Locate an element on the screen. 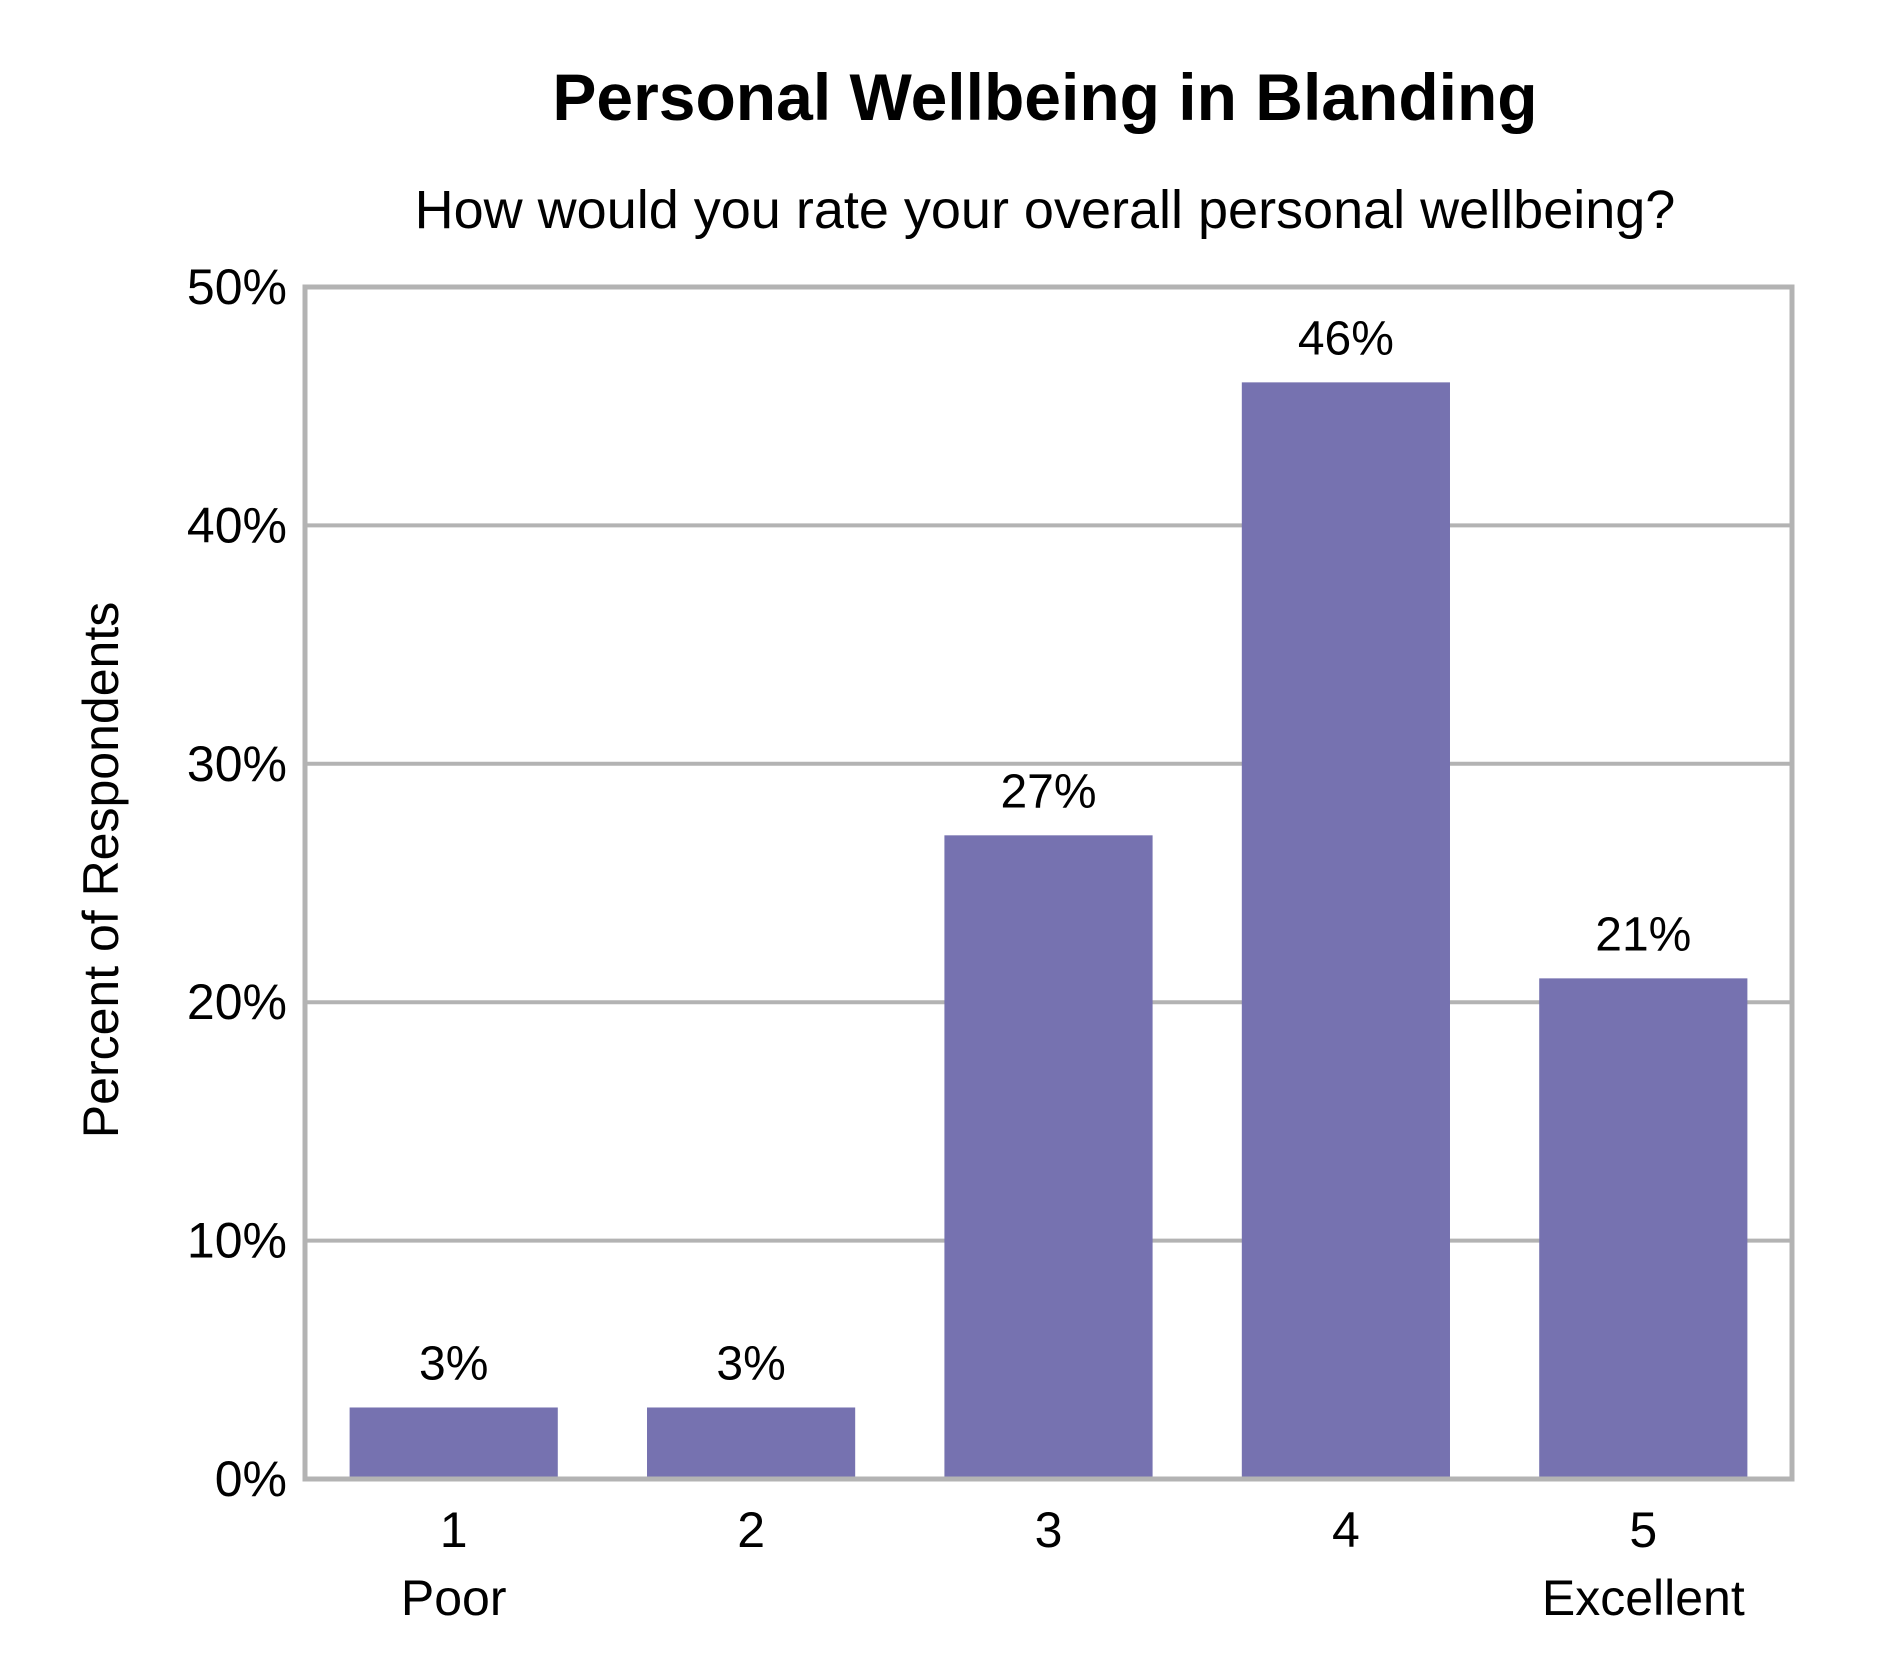 The width and height of the screenshot is (1890, 1680). y-tick-label: 0% is located at coordinates (251, 1479).